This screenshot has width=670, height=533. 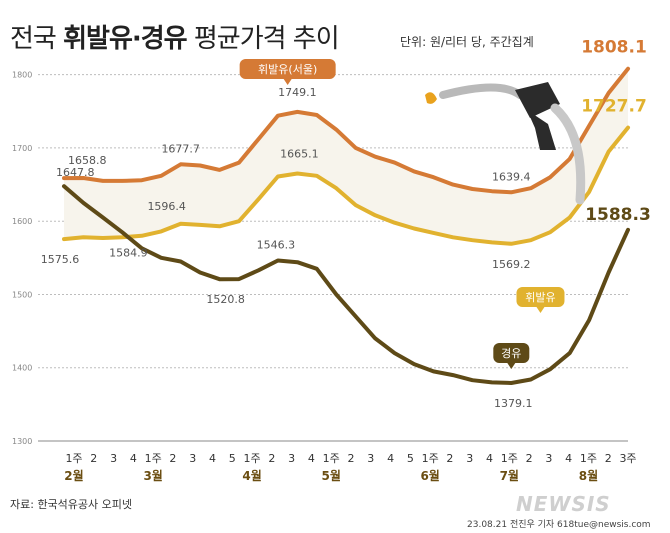 What do you see at coordinates (429, 475) in the screenshot?
I see `month-label: 6월` at bounding box center [429, 475].